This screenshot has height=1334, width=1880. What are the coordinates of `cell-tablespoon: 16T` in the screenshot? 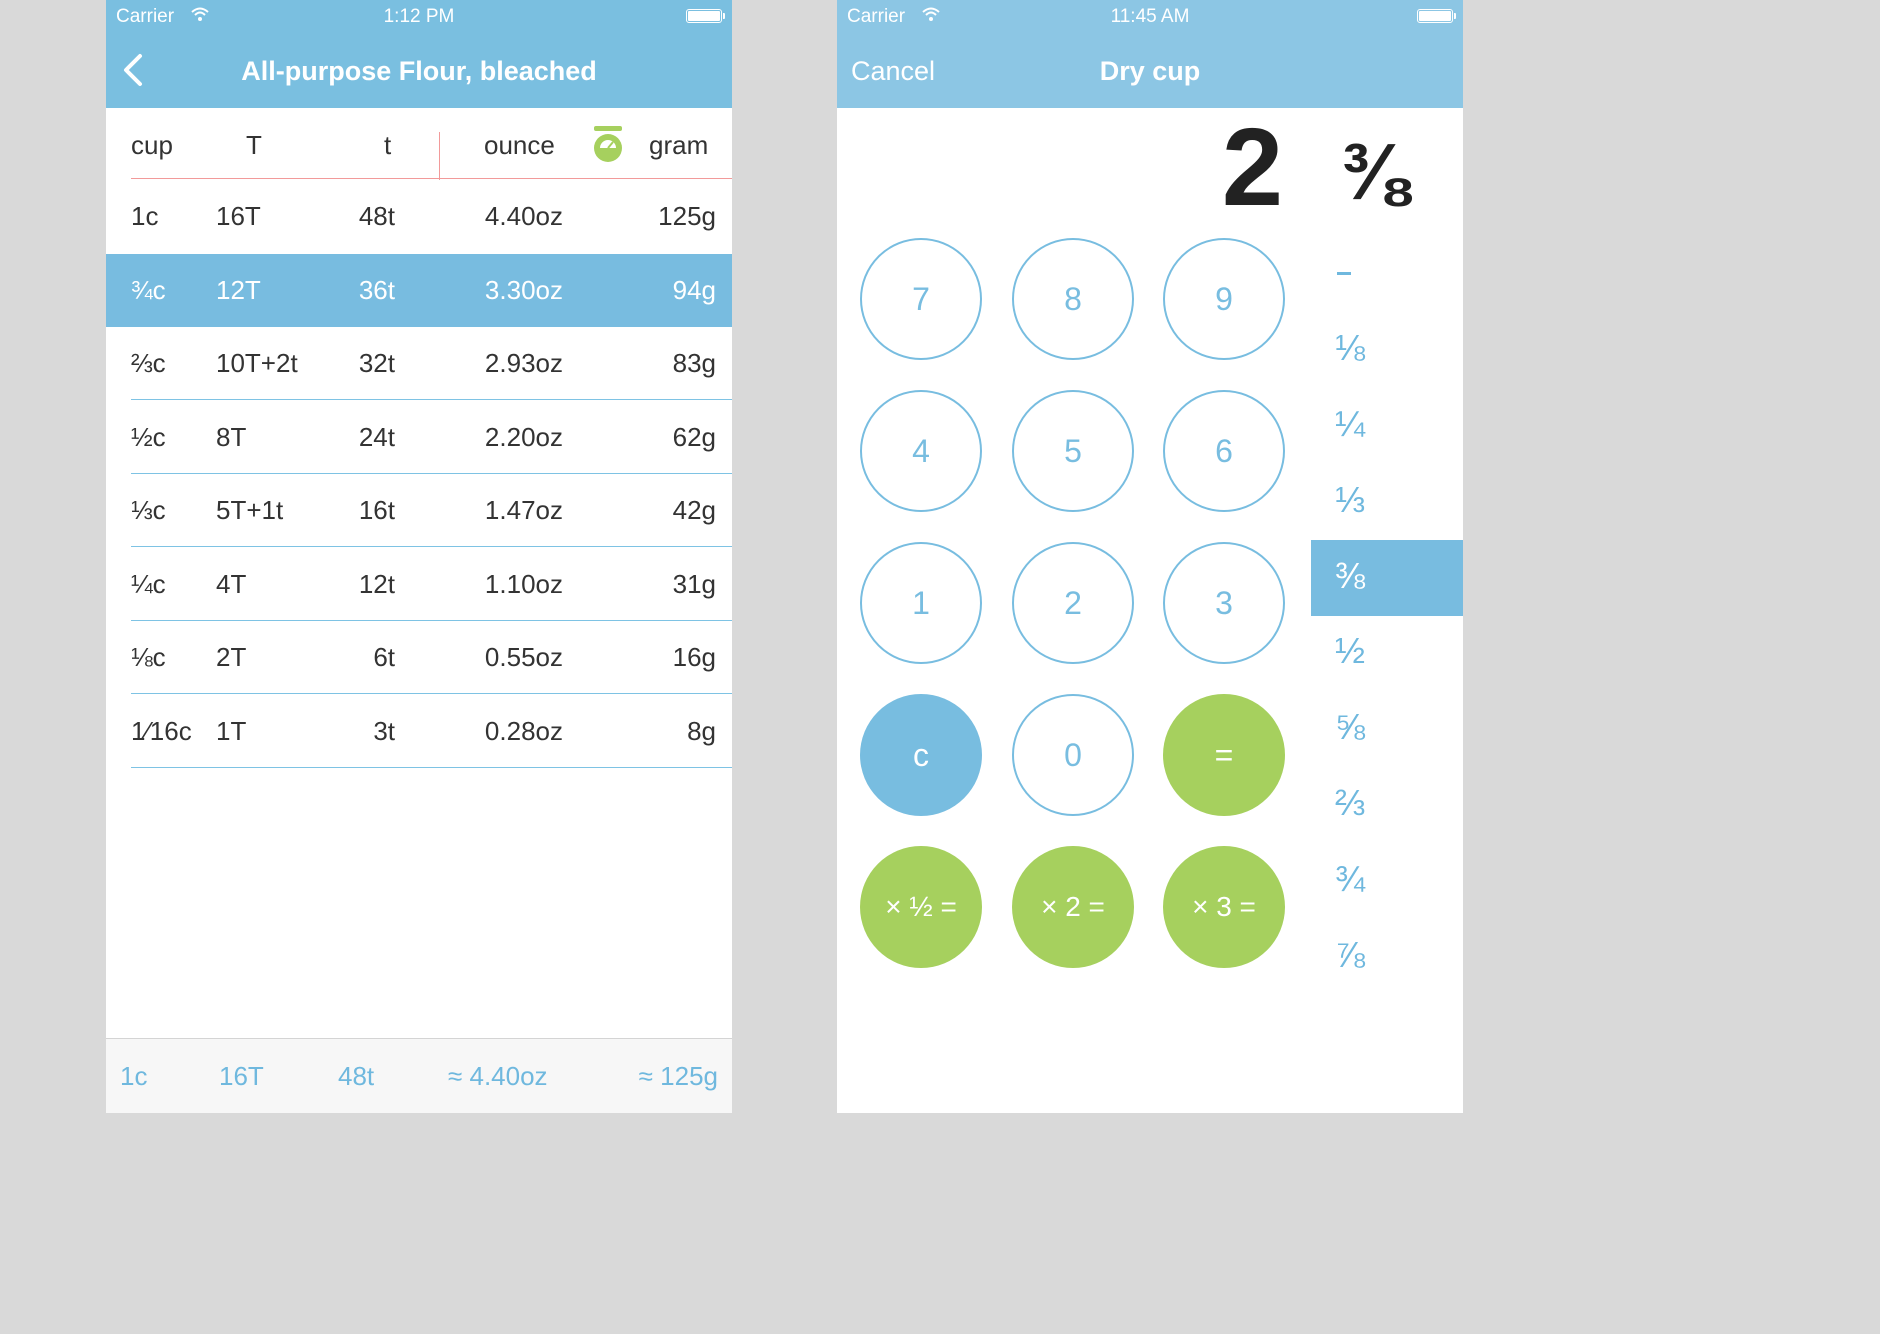 It's located at (238, 216).